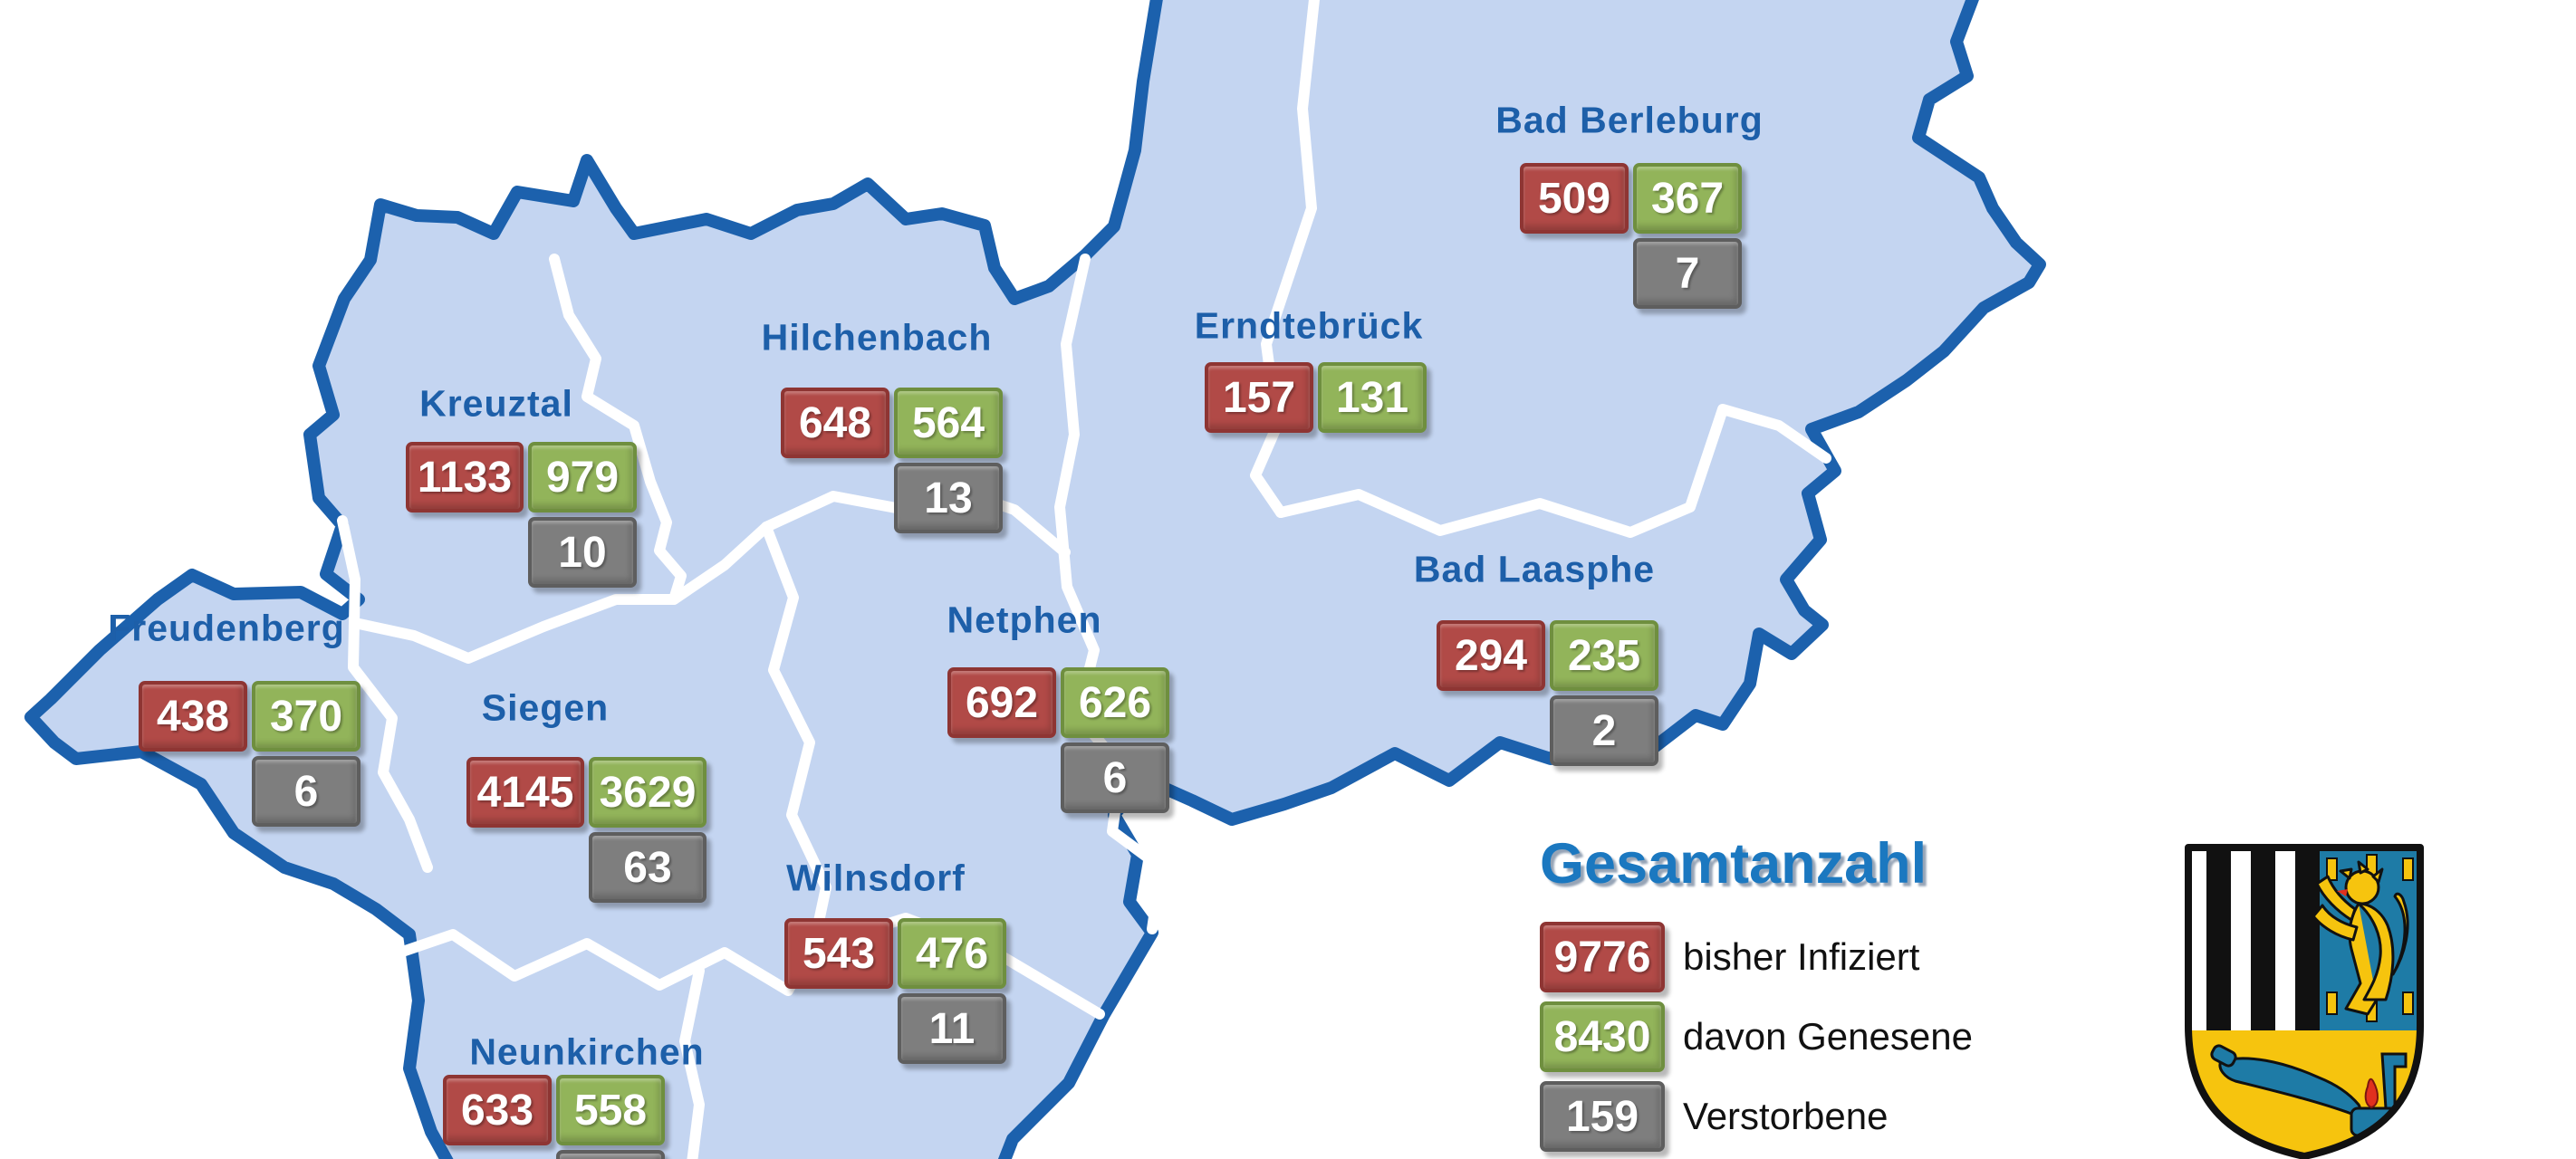  What do you see at coordinates (1534, 569) in the screenshot?
I see `region-label-bad-laasphe: Bad Laasphe` at bounding box center [1534, 569].